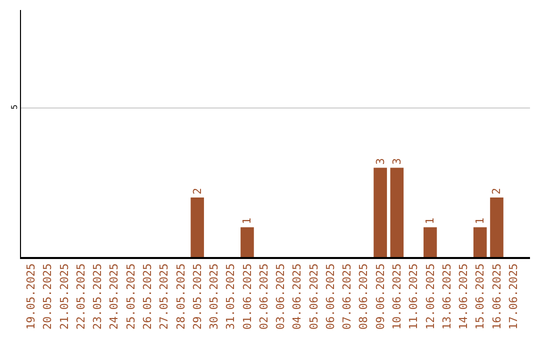 The width and height of the screenshot is (540, 340). What do you see at coordinates (231, 296) in the screenshot?
I see `x-tick-label: 31.05.2025` at bounding box center [231, 296].